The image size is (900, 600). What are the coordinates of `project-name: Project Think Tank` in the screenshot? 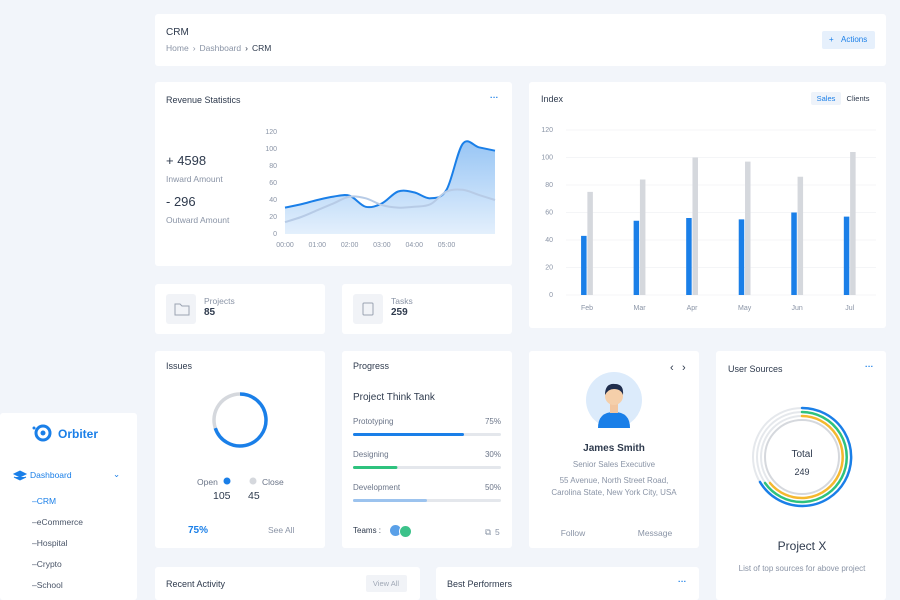 It's located at (394, 397).